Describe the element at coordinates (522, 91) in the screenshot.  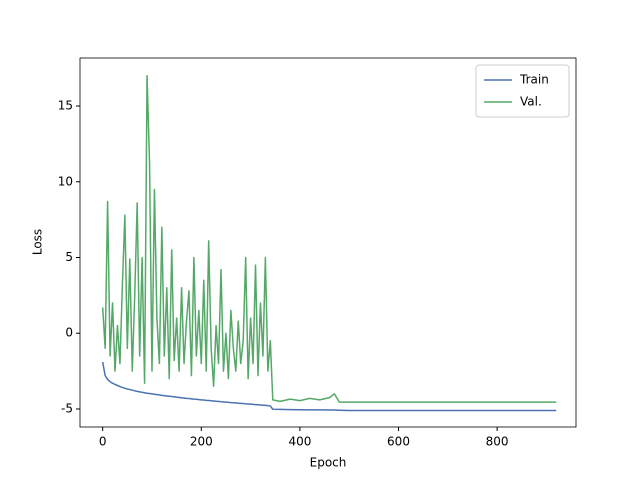
I see `legend-box` at that location.